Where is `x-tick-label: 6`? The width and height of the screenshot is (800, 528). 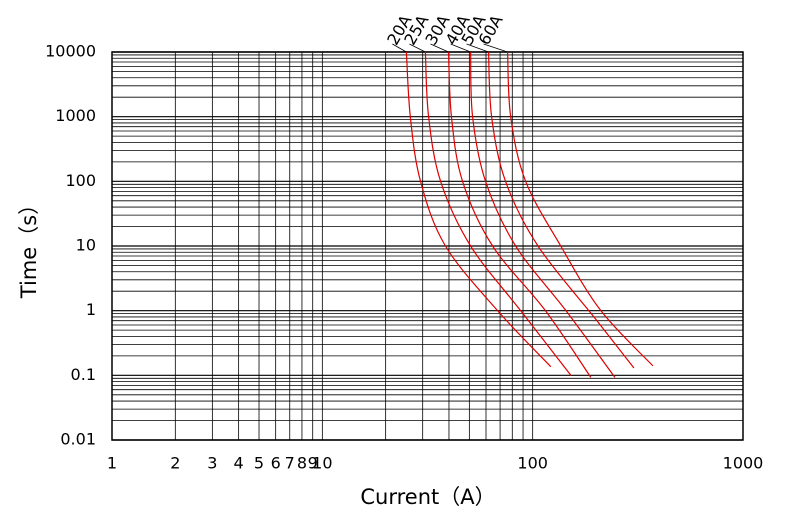 x-tick-label: 6 is located at coordinates (276, 463).